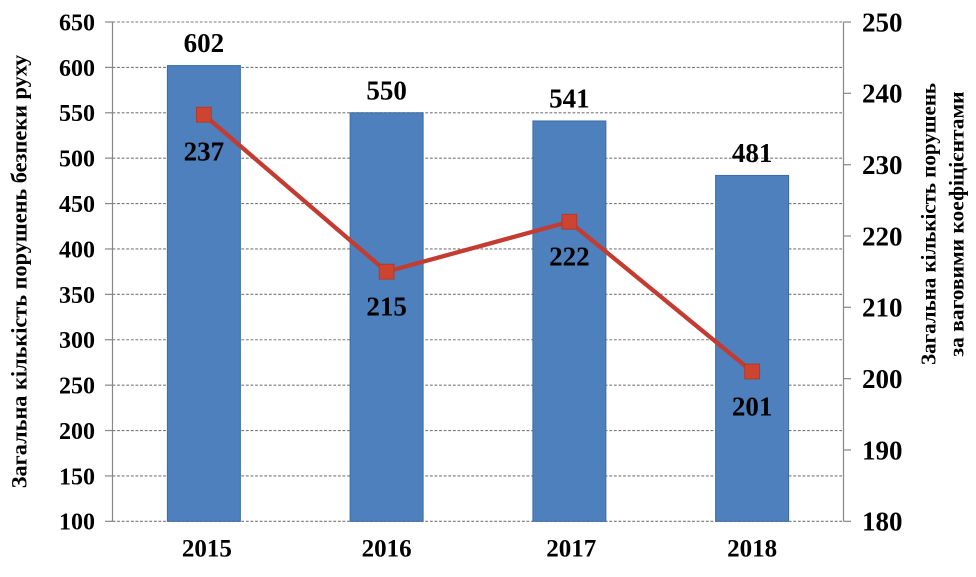  Describe the element at coordinates (387, 549) in the screenshot. I see `svg-text: 2016` at that location.